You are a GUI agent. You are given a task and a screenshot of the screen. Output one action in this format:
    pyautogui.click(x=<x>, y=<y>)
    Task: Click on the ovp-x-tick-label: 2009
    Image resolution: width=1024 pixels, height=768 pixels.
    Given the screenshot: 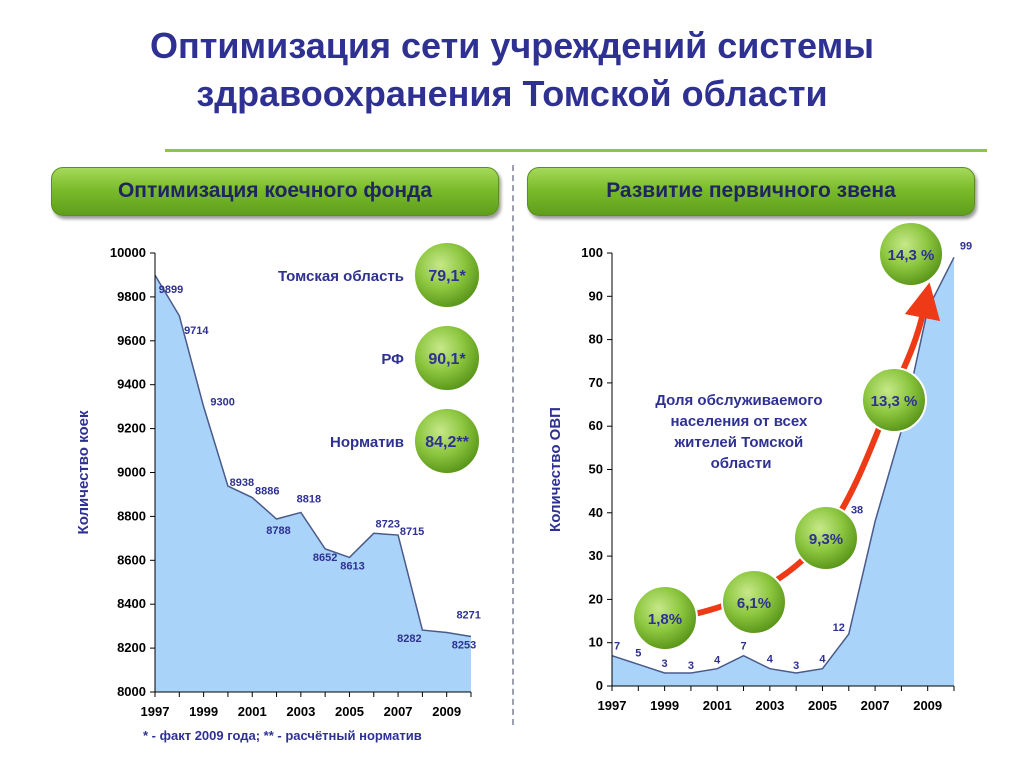 What is the action you would take?
    pyautogui.click(x=927, y=705)
    